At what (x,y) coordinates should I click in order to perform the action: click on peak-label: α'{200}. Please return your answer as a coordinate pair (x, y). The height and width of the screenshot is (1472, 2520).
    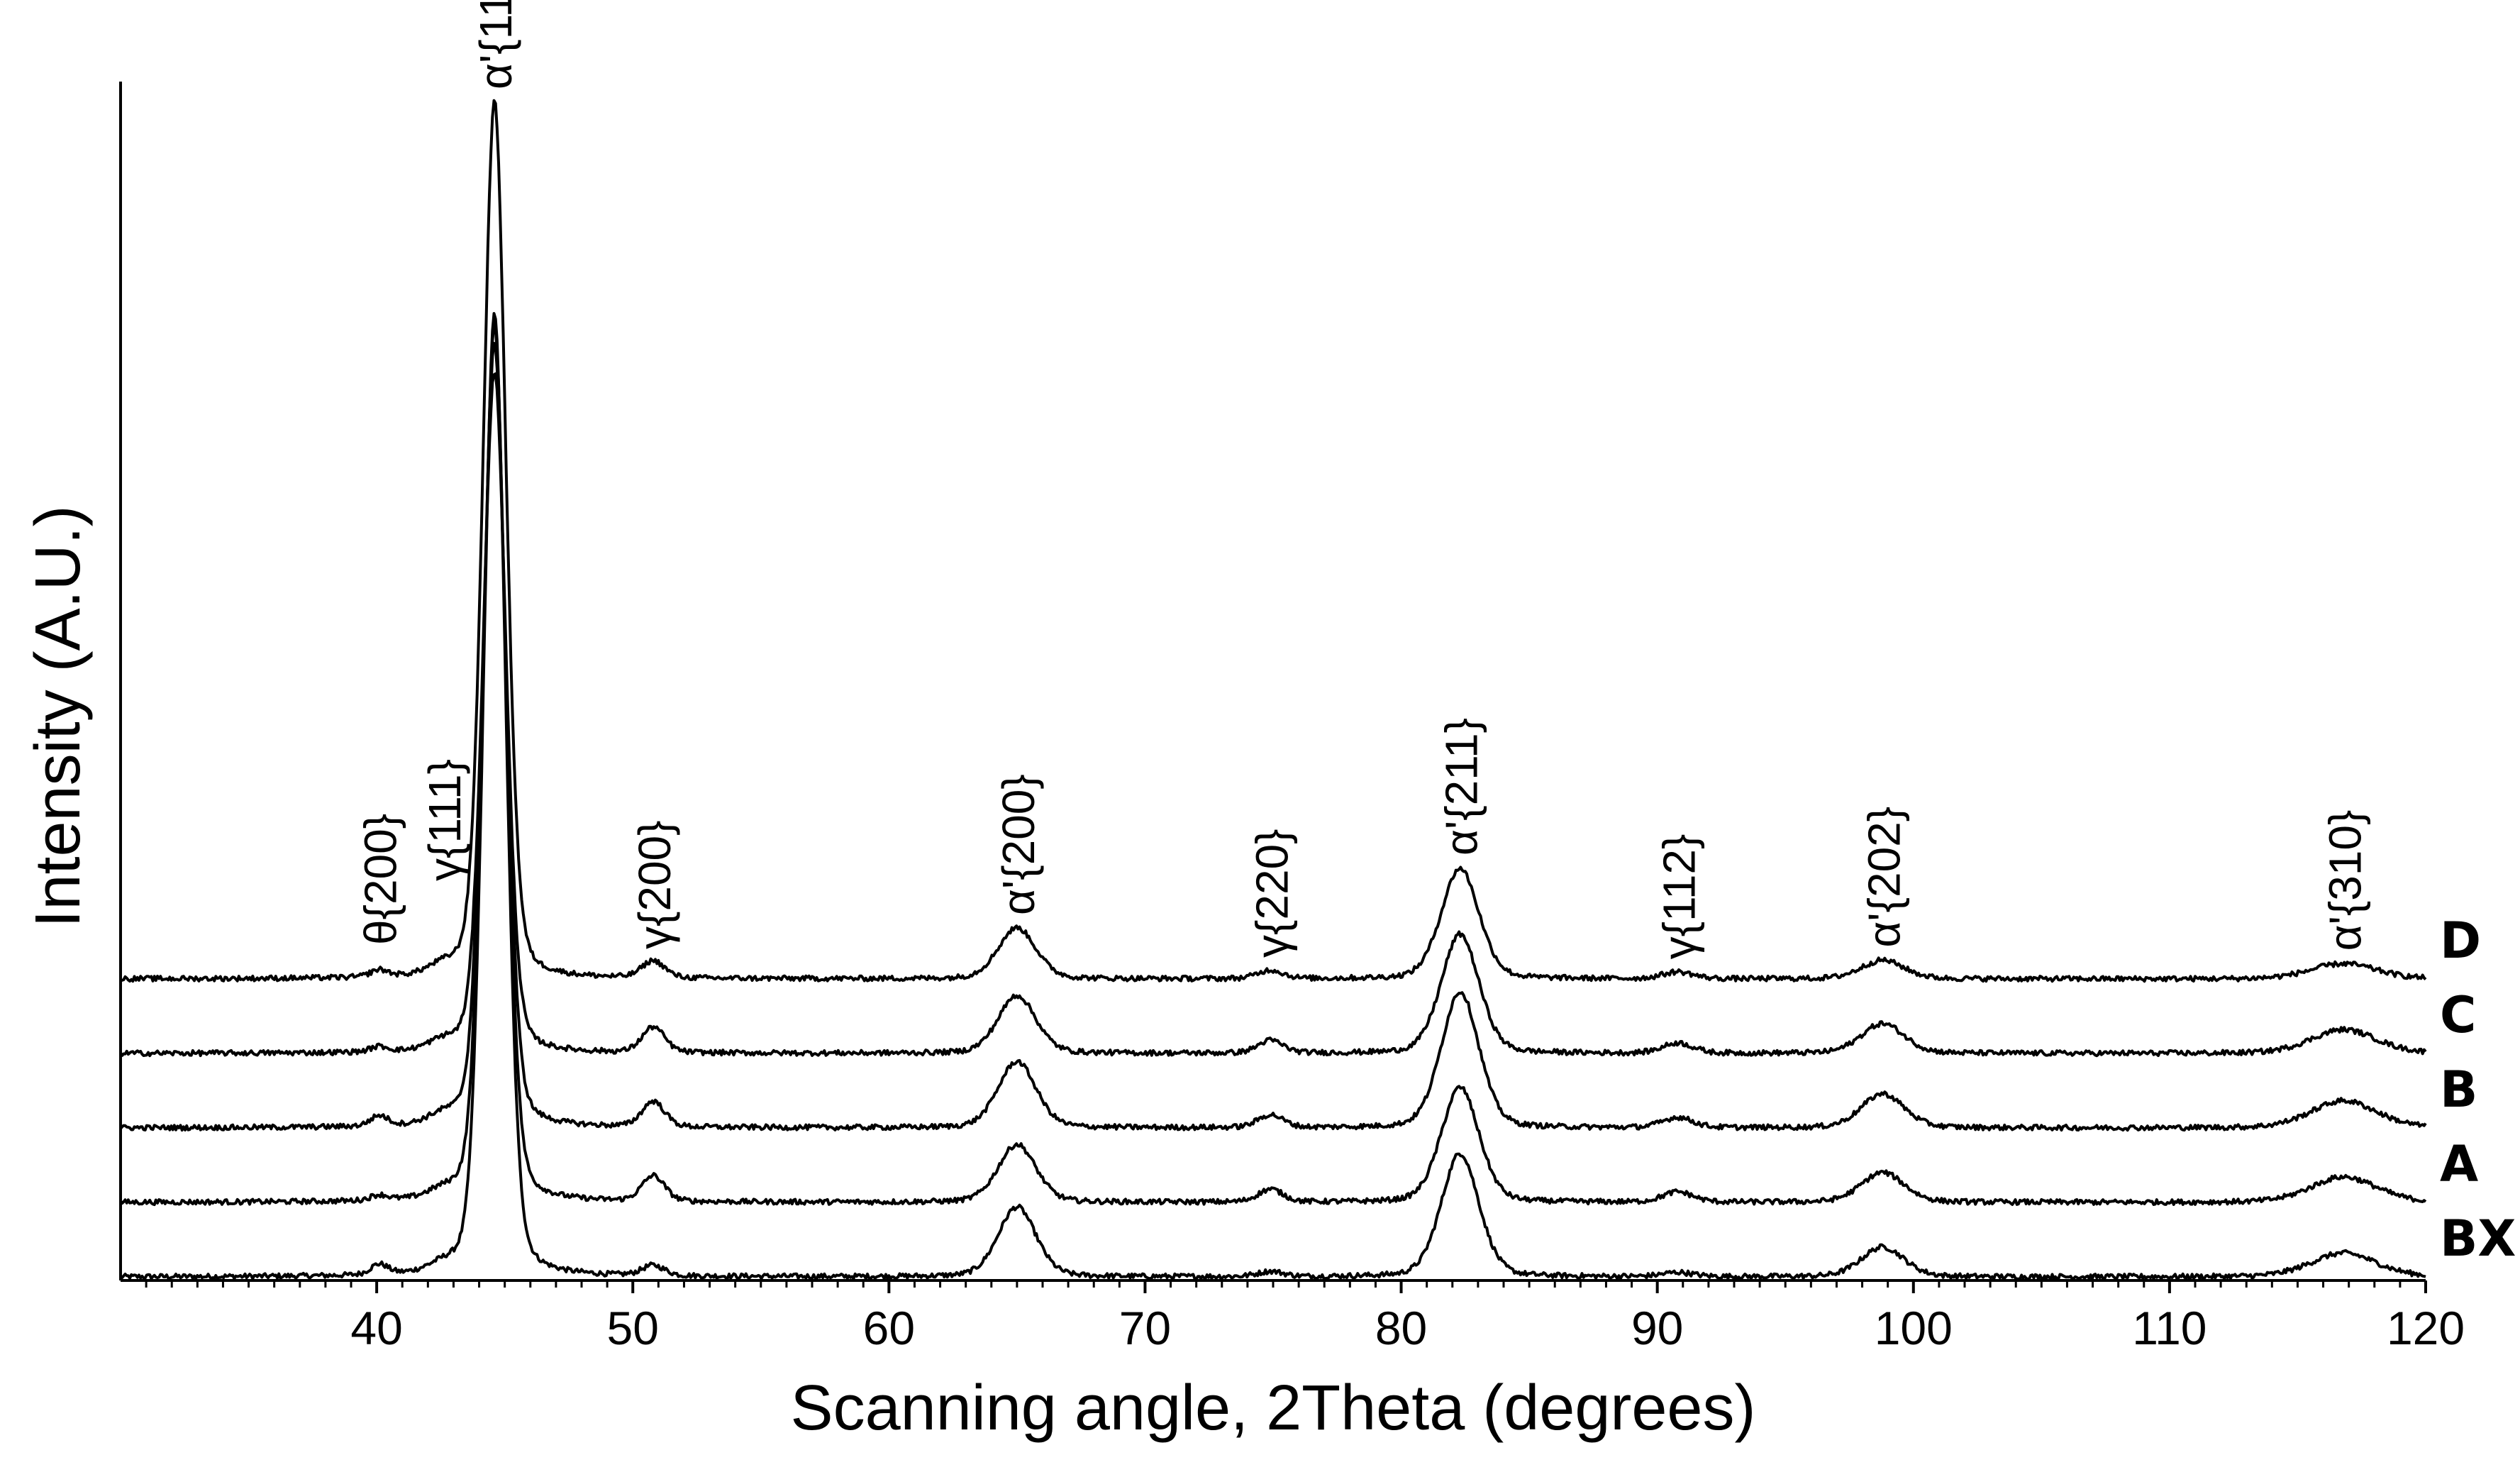
    Looking at the image, I should click on (1019, 844).